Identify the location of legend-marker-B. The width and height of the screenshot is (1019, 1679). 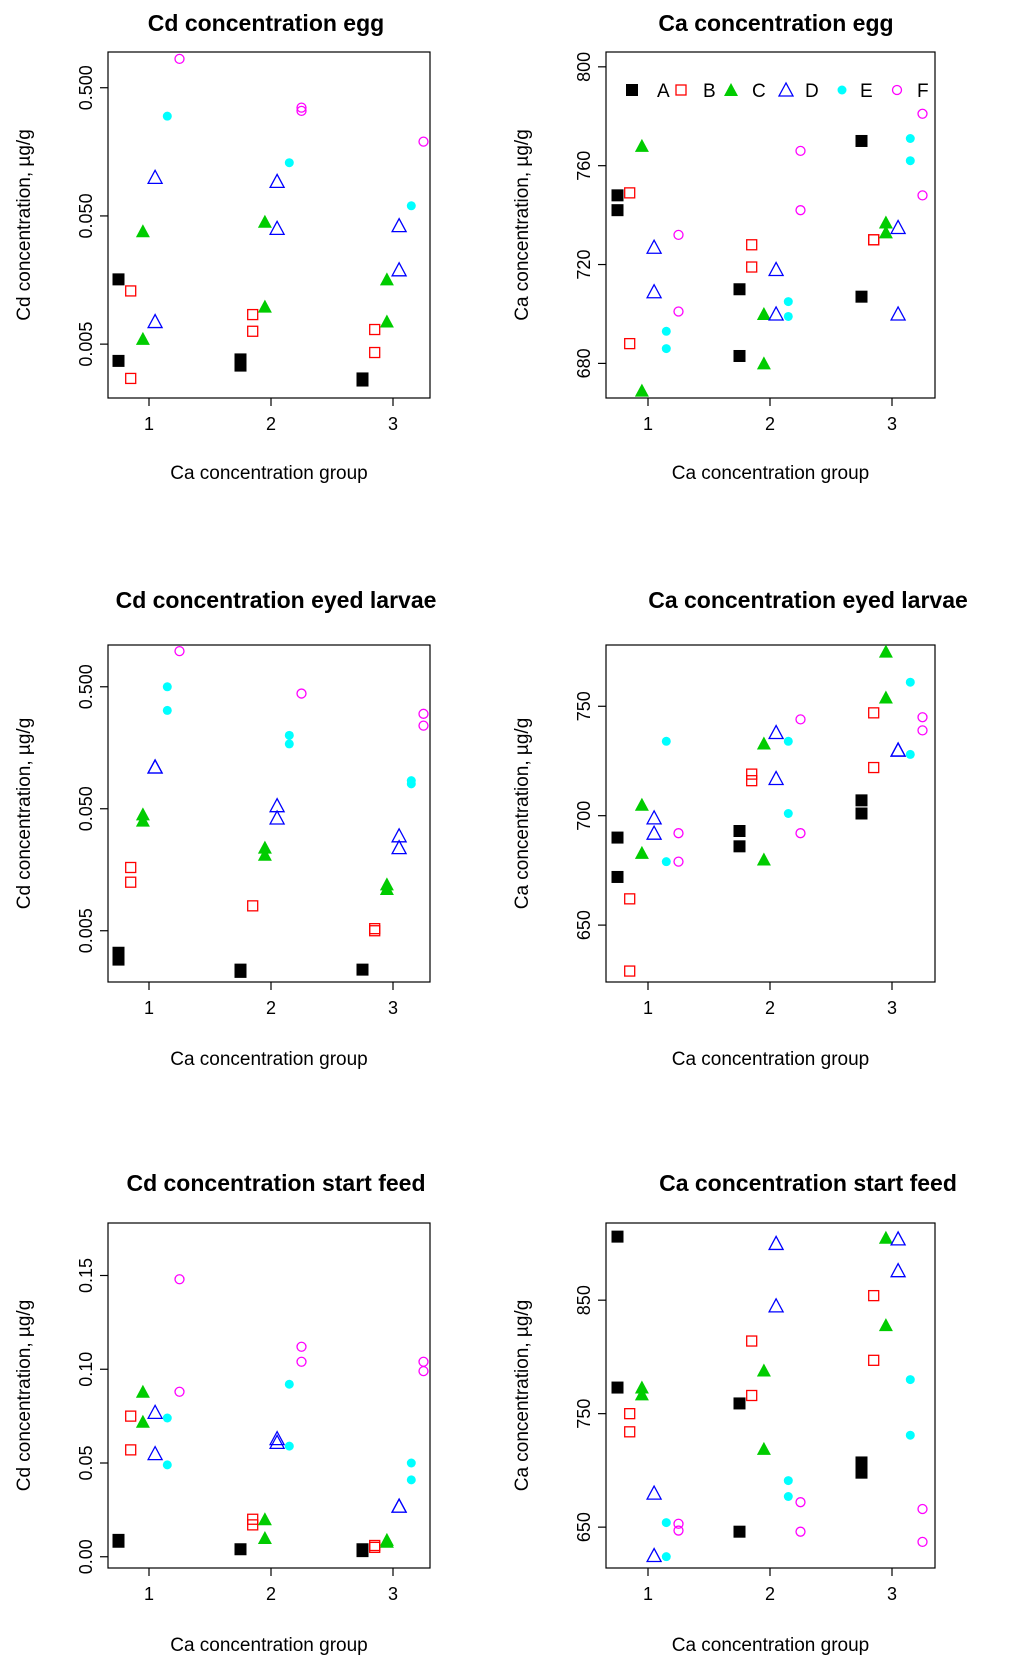
(681, 90).